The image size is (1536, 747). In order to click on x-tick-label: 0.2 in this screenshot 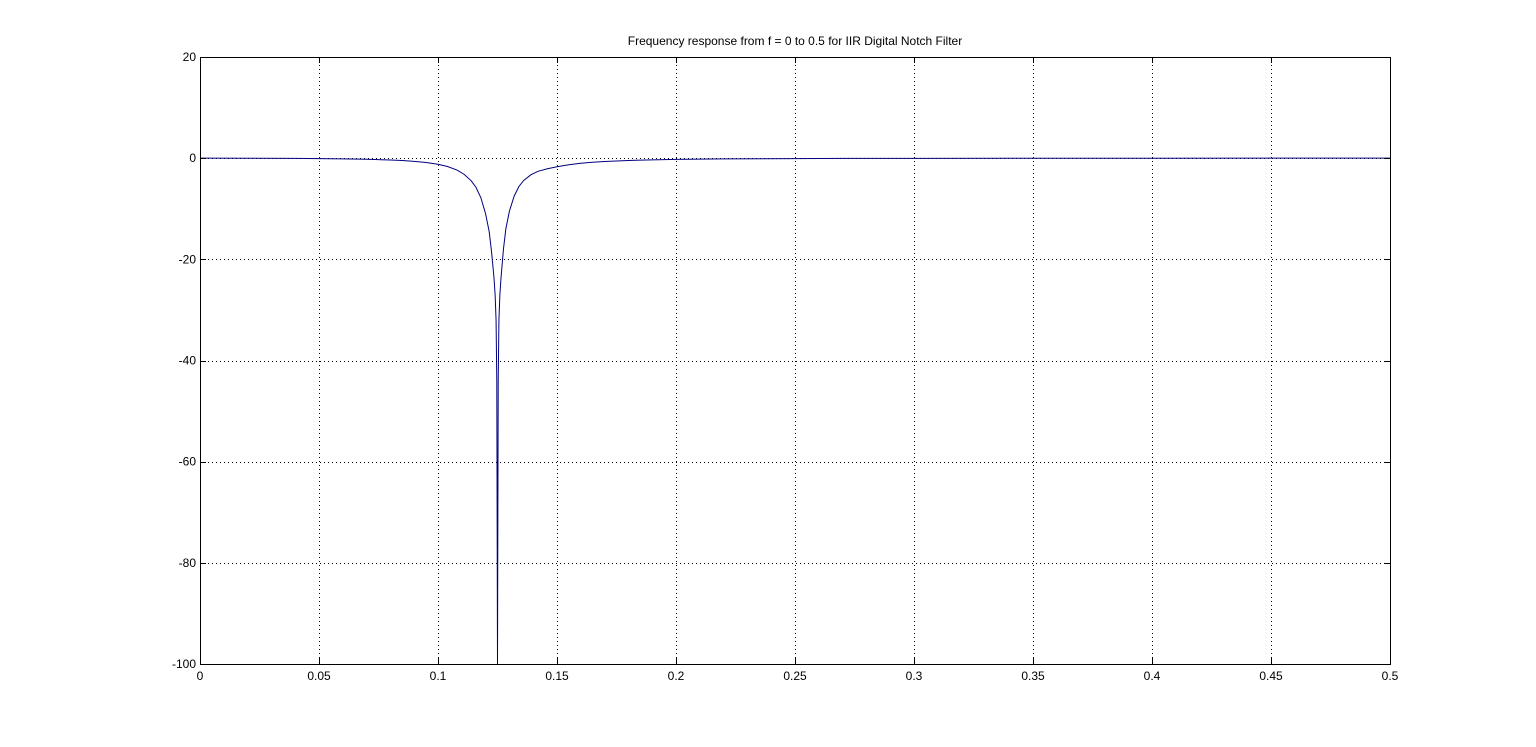, I will do `click(676, 676)`.